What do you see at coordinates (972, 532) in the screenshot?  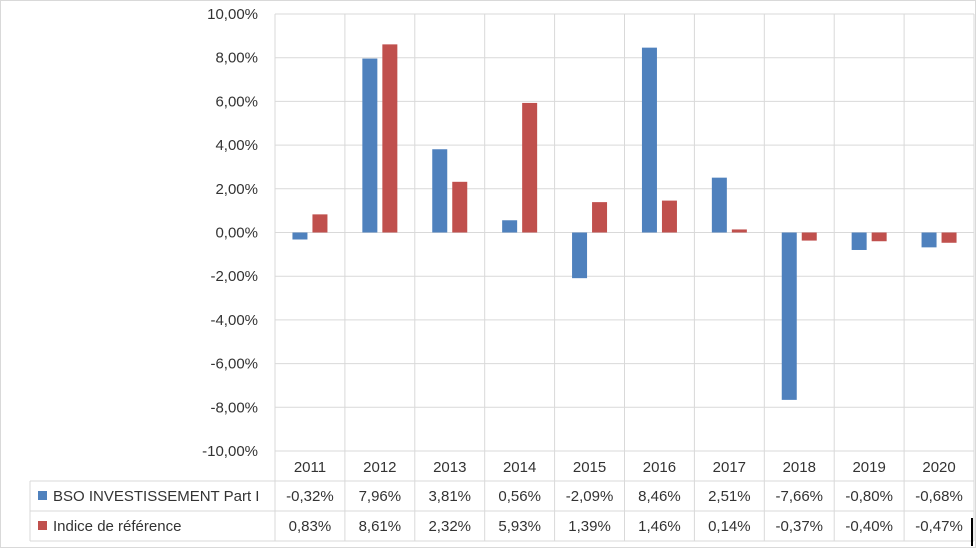 I see `text-cursor-mark` at bounding box center [972, 532].